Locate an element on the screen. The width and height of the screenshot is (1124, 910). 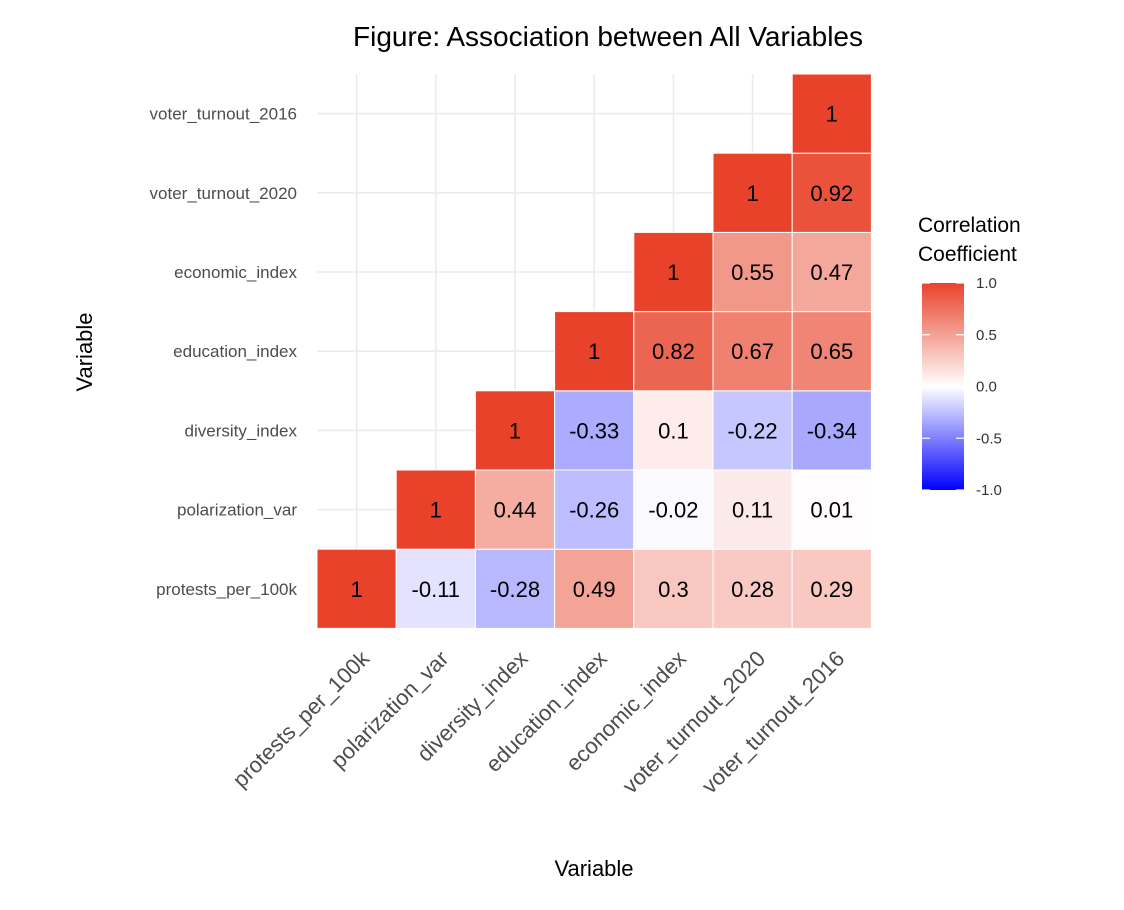
cell-value-label: 0.82 is located at coordinates (673, 351).